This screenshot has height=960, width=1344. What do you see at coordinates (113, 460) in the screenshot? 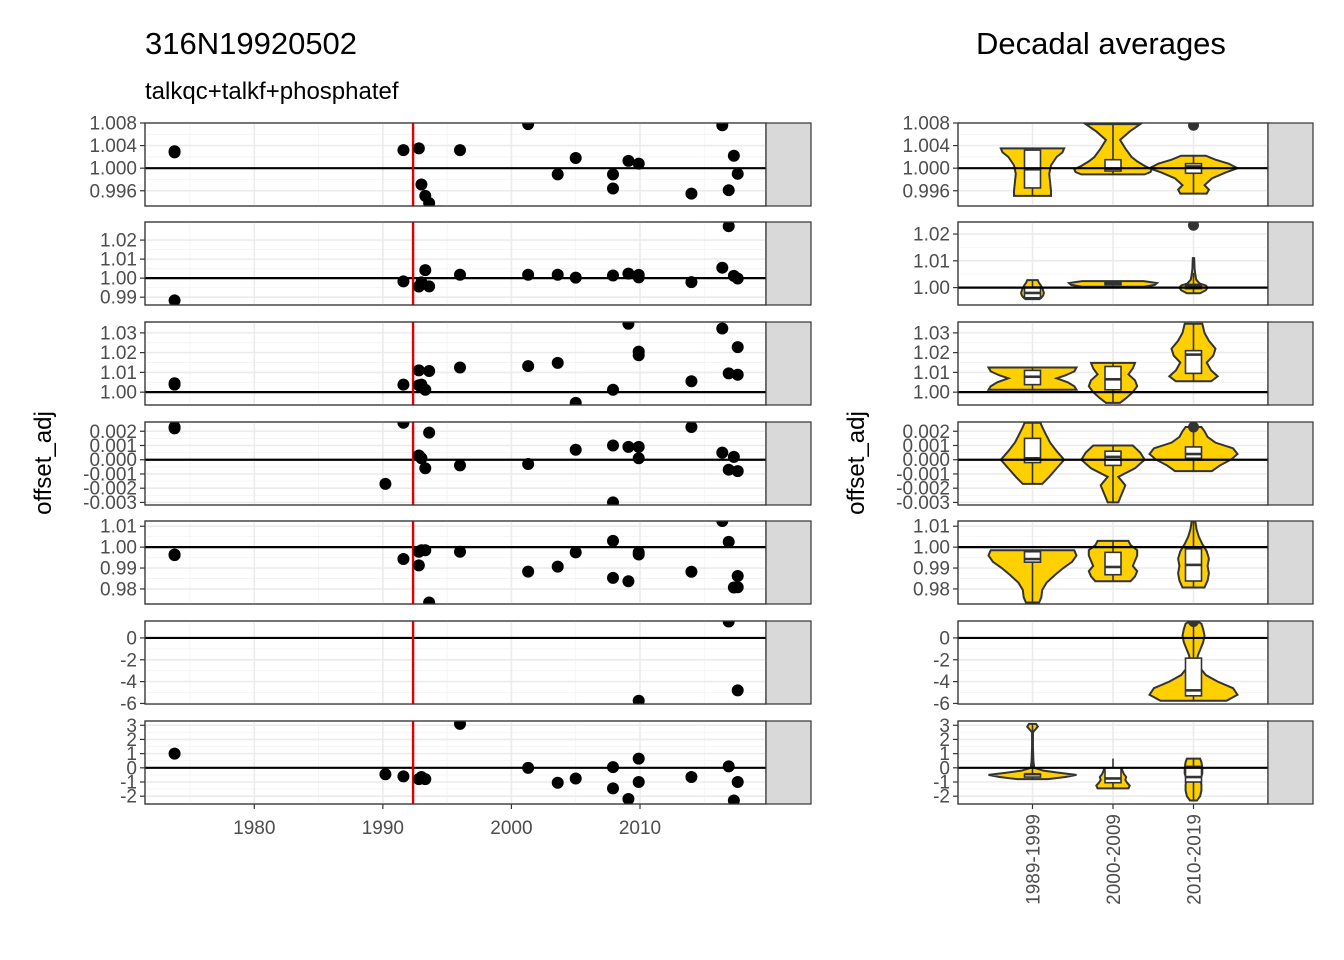
I see `scatter-salinity-ytick-label: 0.000` at bounding box center [113, 460].